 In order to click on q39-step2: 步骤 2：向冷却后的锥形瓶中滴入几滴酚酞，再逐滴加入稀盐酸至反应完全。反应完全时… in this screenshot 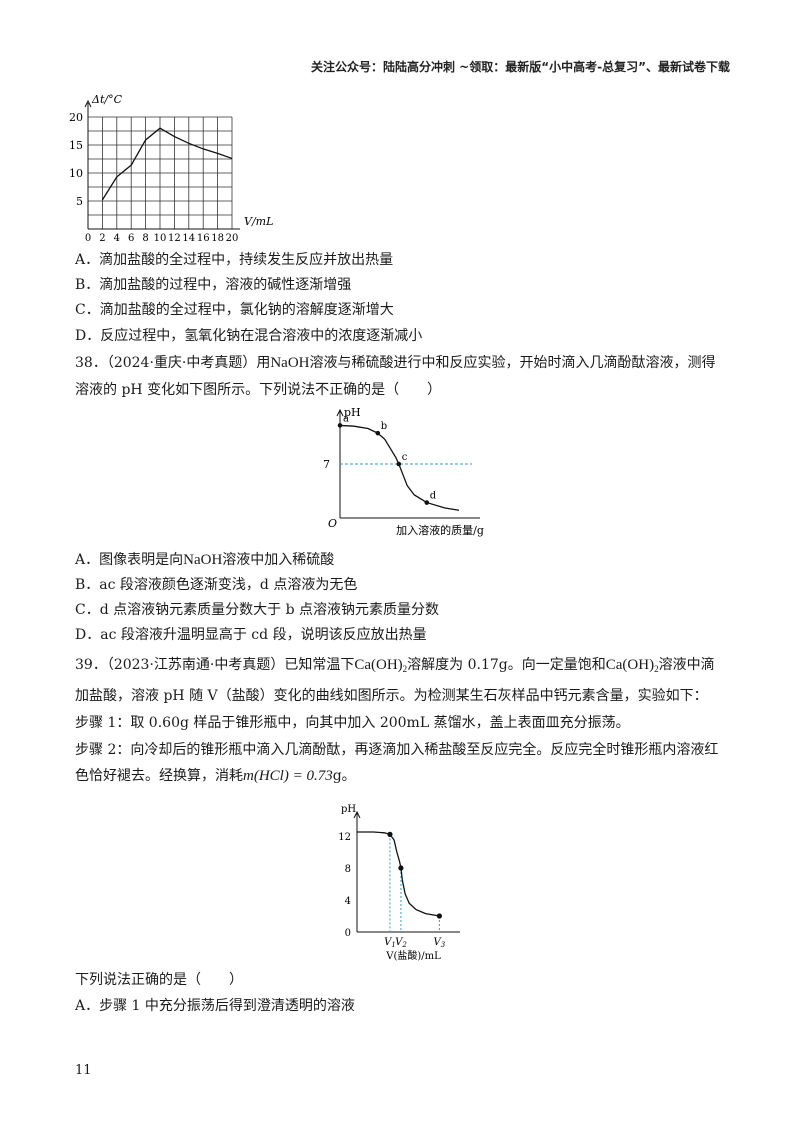, I will do `click(397, 750)`.